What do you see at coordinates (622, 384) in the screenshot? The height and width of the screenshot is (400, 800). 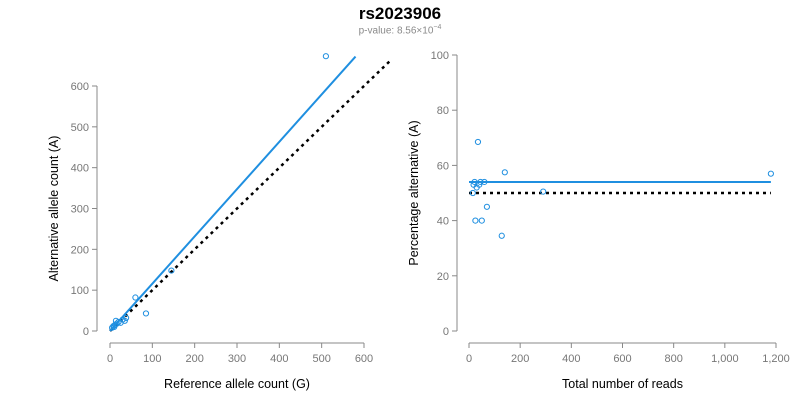 I see `x-axis-title: Total number of reads` at bounding box center [622, 384].